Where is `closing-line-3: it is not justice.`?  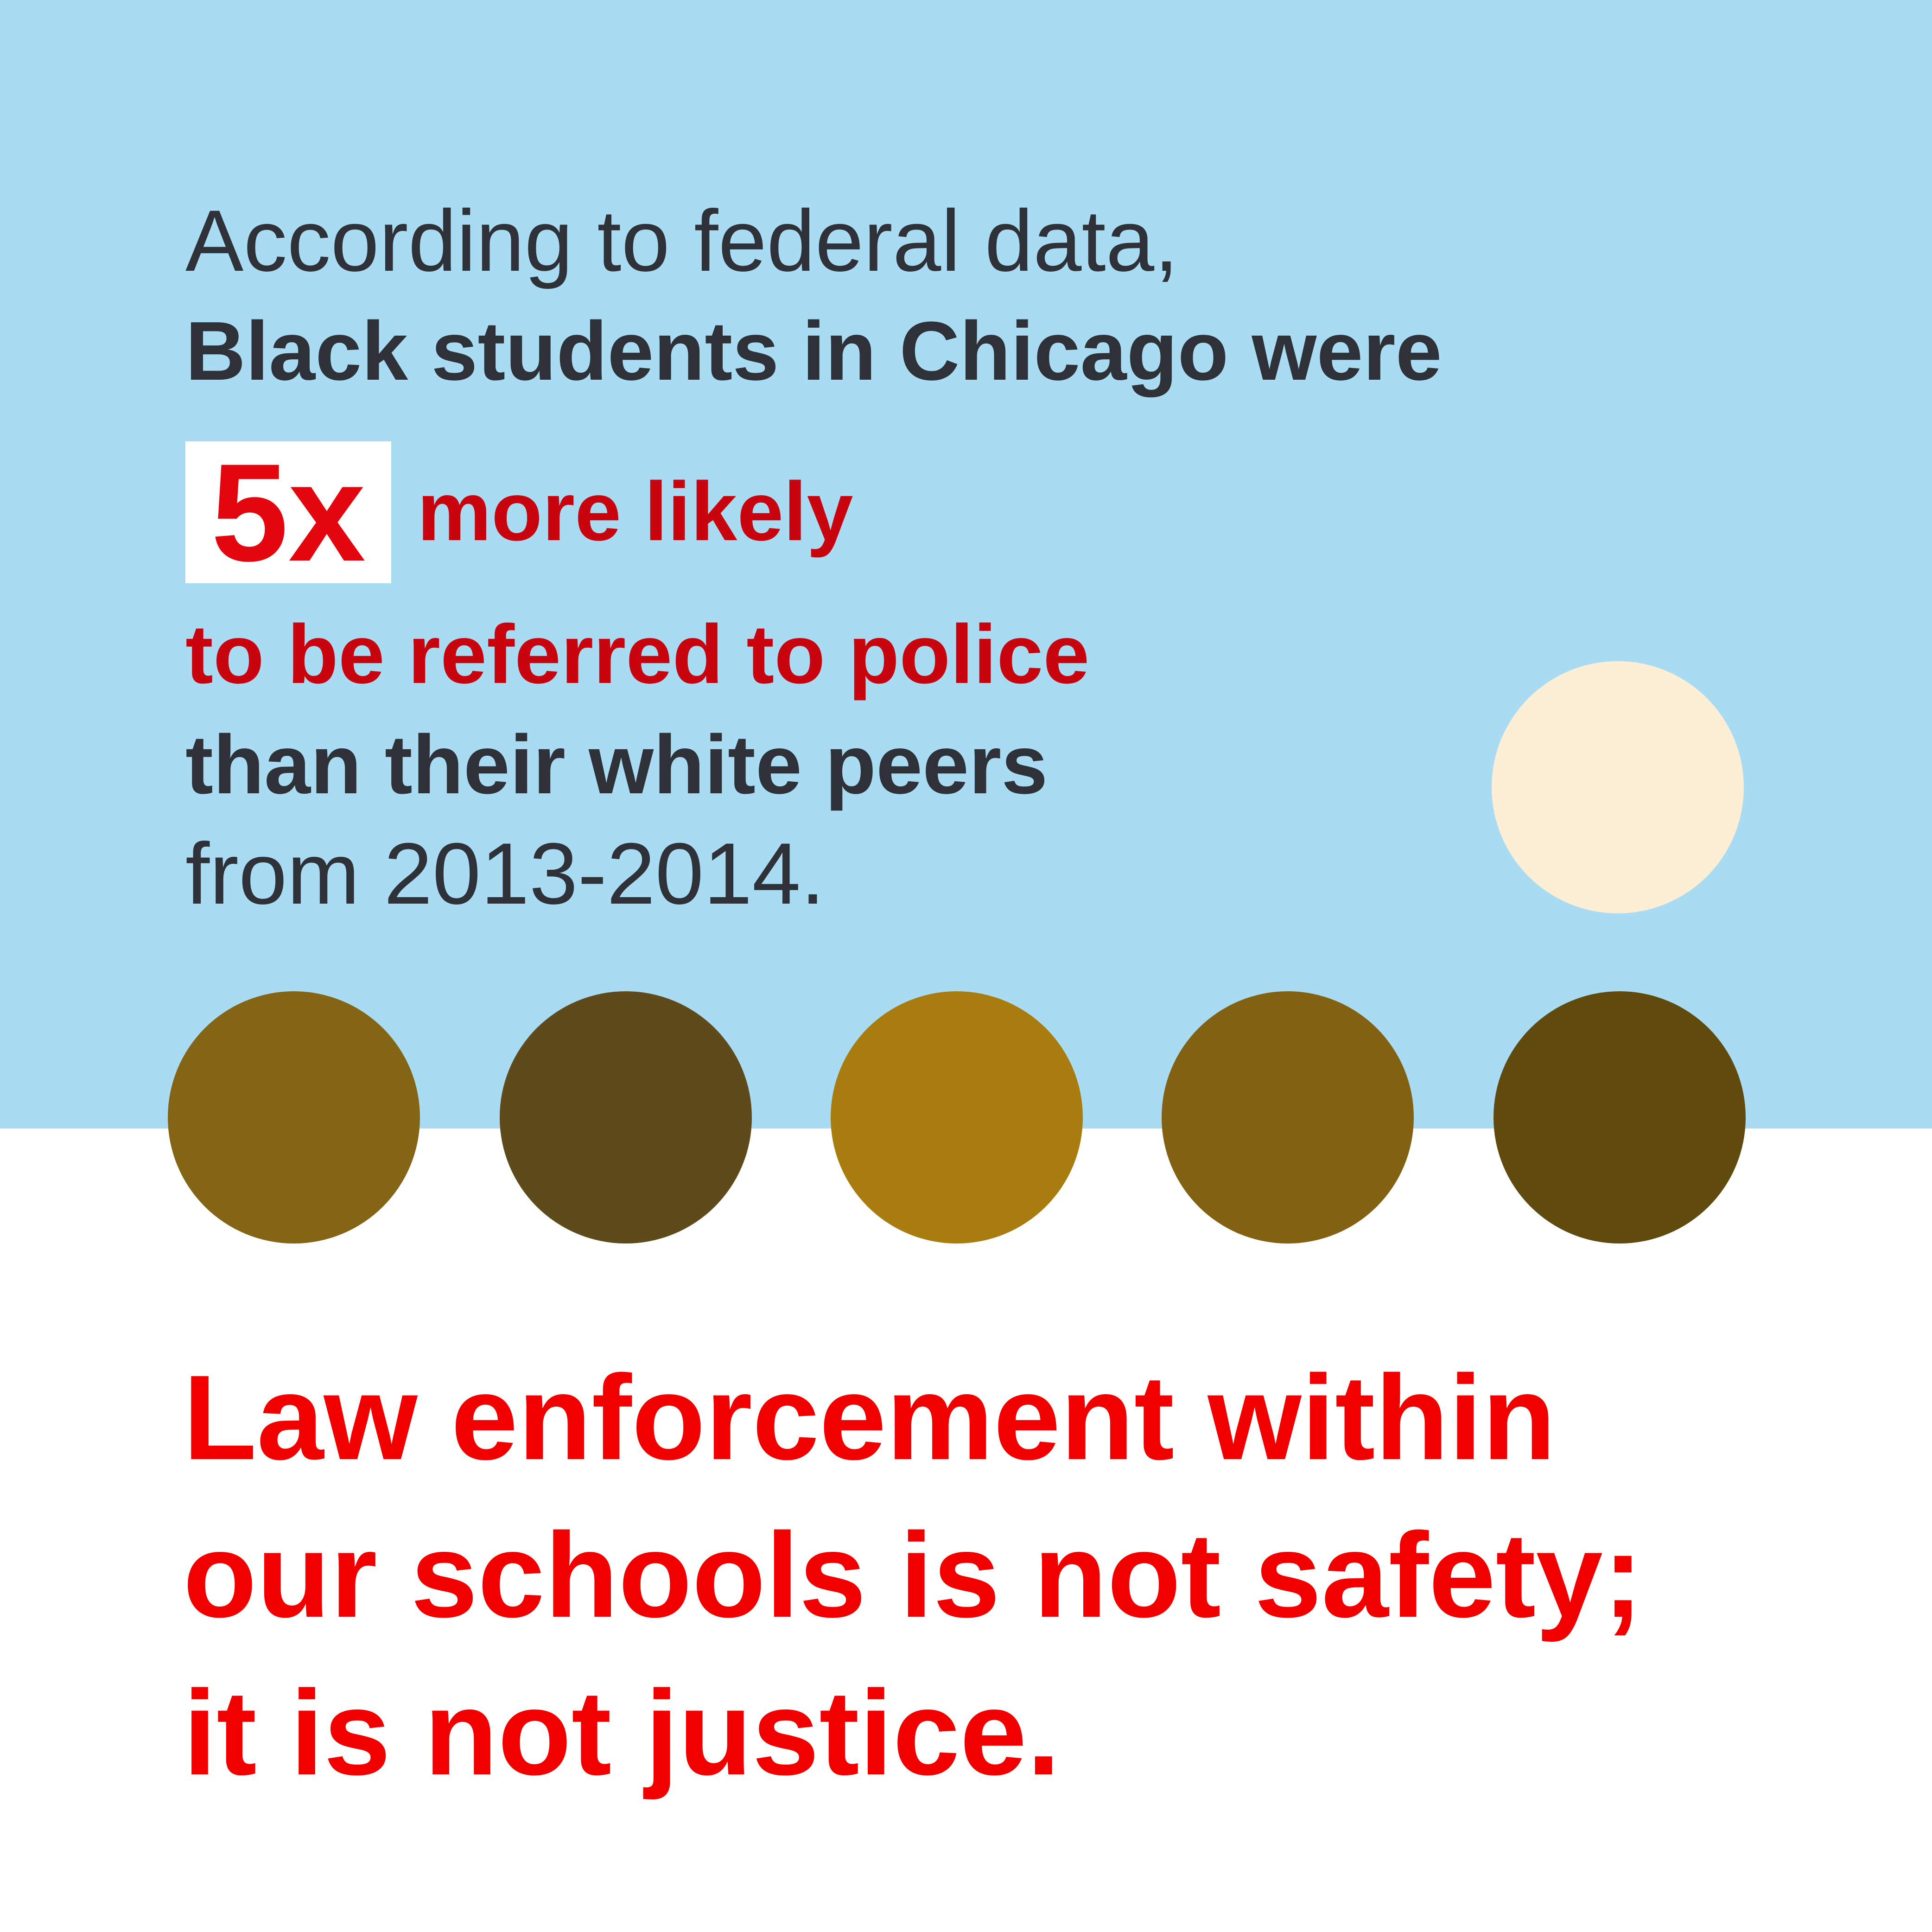
closing-line-3: it is not justice. is located at coordinates (622, 1733).